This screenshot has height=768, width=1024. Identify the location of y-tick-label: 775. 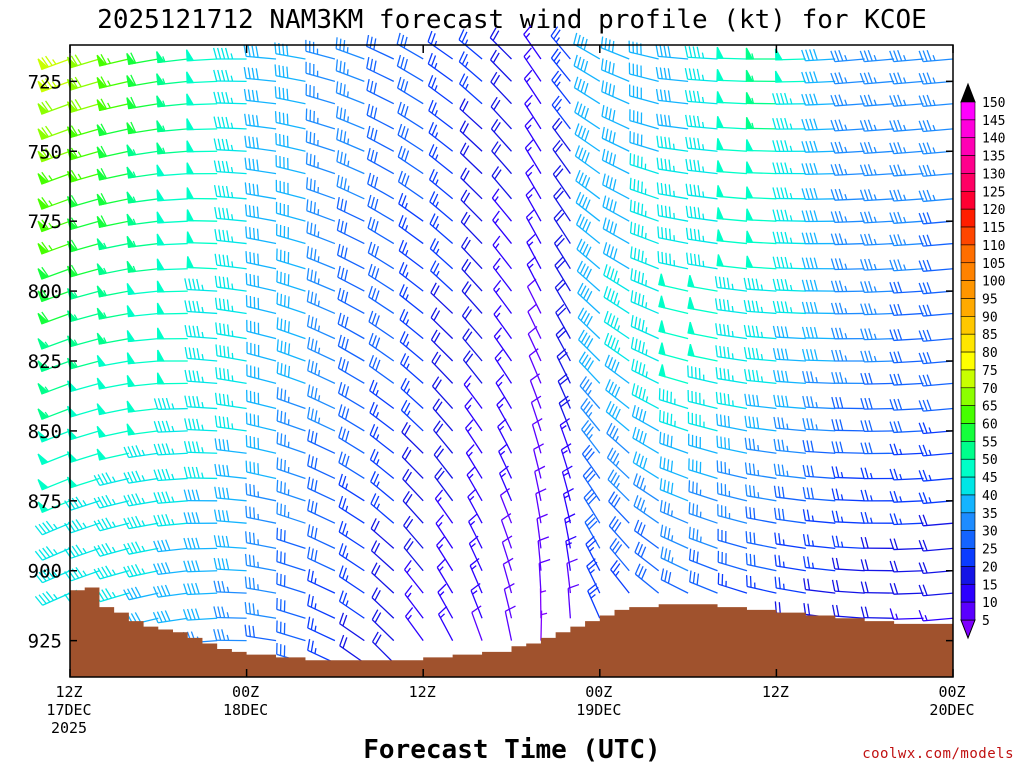
(45, 222).